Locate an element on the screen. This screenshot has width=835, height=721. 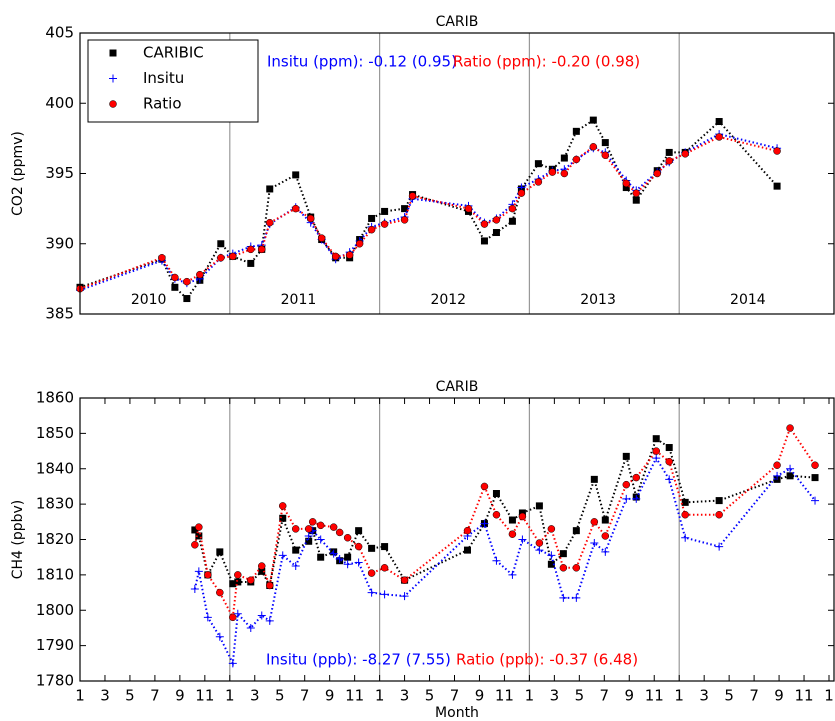
y-tick-label: 1850 is located at coordinates (55, 433).